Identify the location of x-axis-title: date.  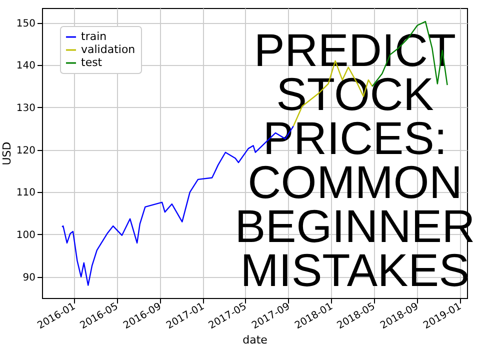
(255, 340).